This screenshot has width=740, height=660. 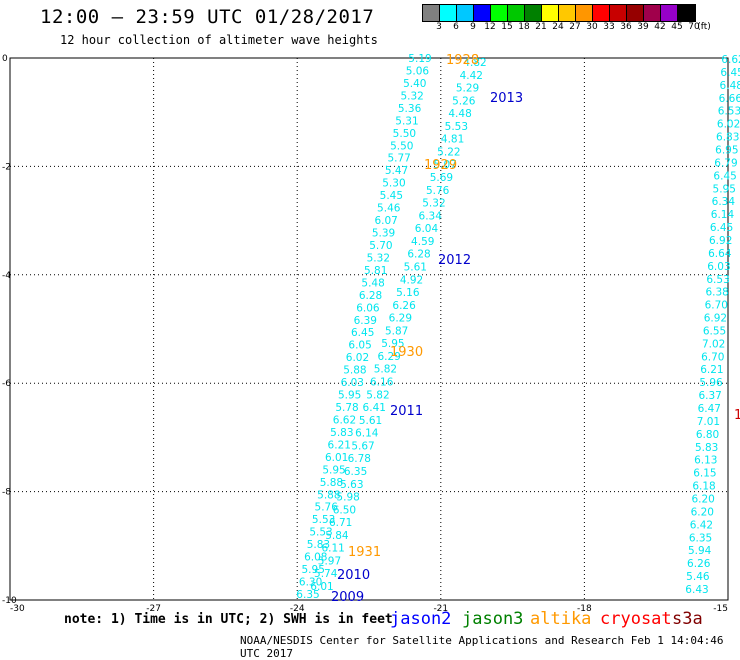 I want to click on wave-height-value: 6.03, so click(x=352, y=383).